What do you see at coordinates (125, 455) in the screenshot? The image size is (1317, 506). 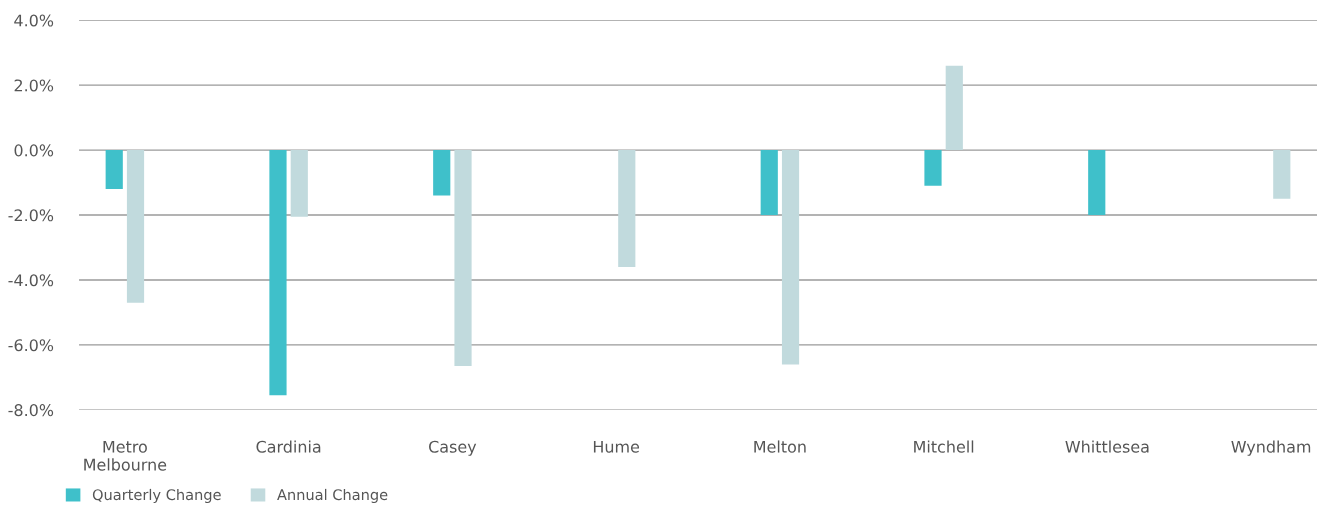 I see `x-tick-label: Metro Melbourne` at bounding box center [125, 455].